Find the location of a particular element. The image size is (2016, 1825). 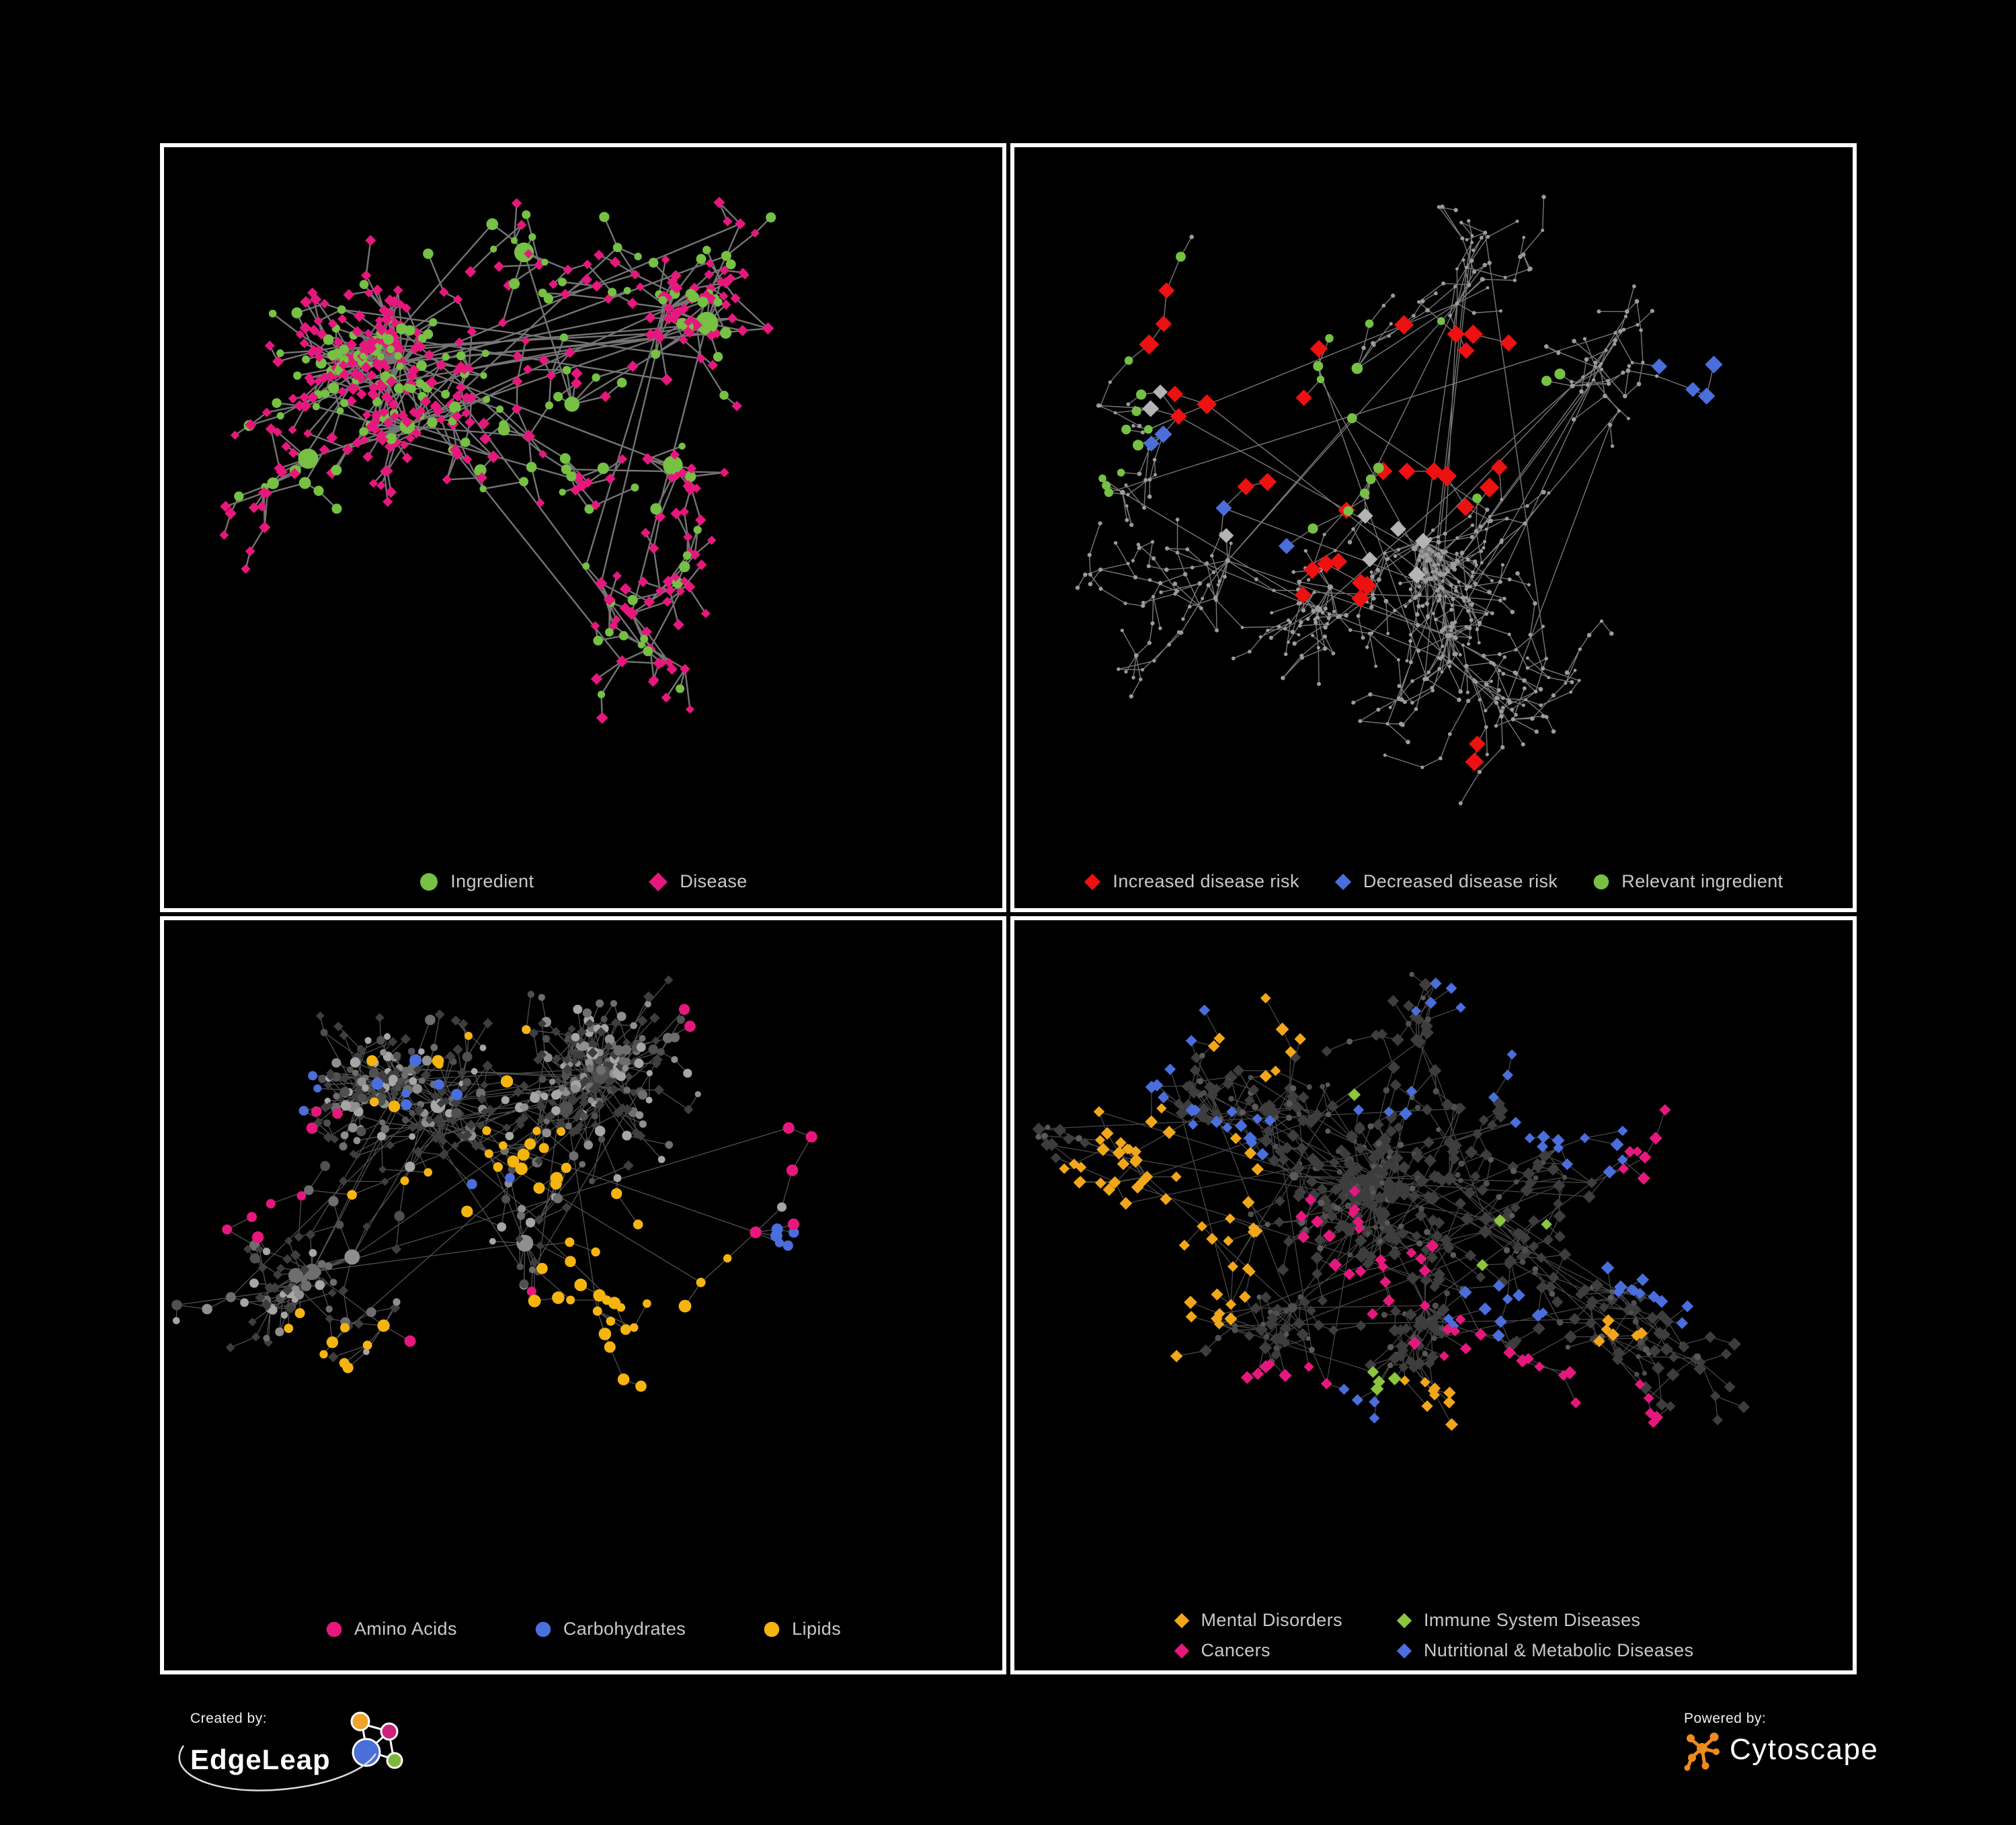

edgeleap-branding: Created by: EdgeLeap is located at coordinates (345, 1768).